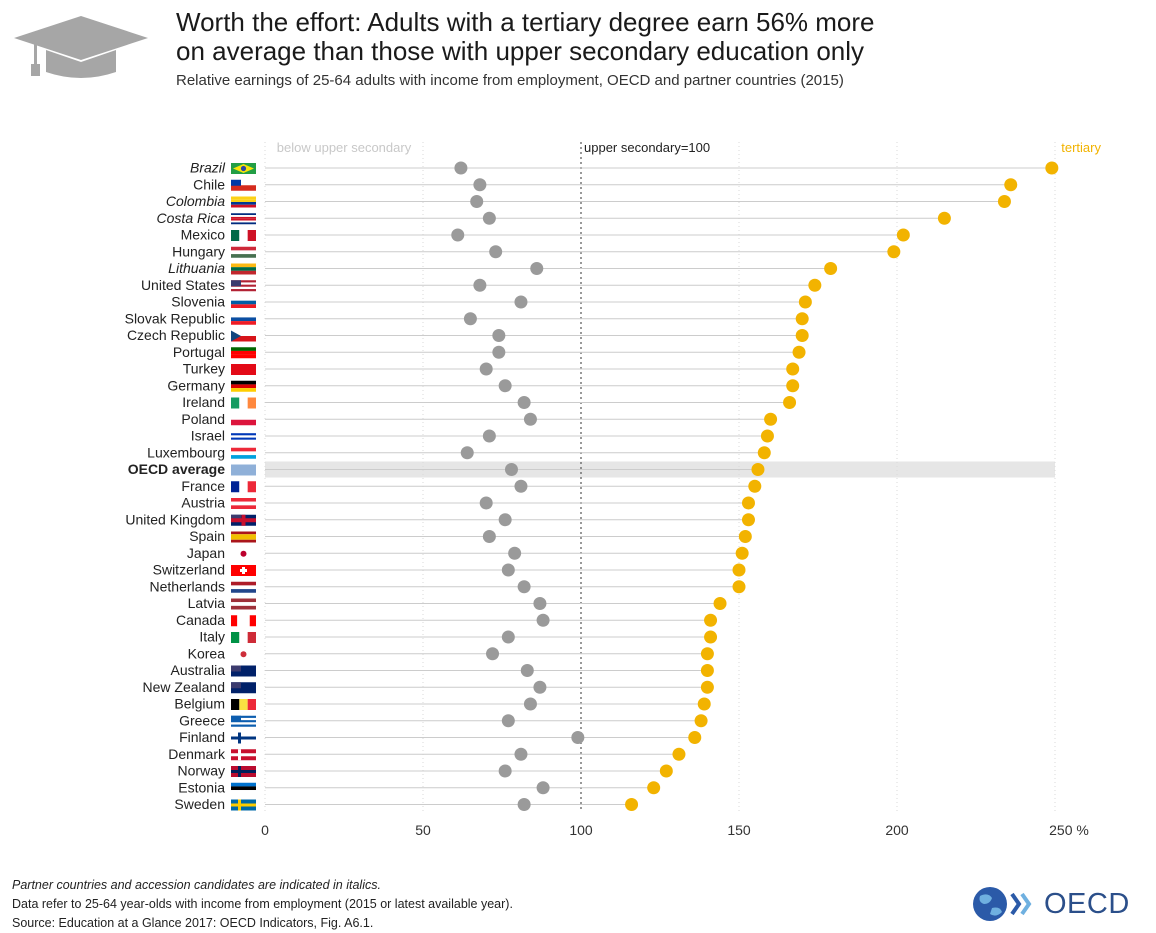 The height and width of the screenshot is (933, 1156). Describe the element at coordinates (203, 235) in the screenshot. I see `country-label: Mexico` at that location.